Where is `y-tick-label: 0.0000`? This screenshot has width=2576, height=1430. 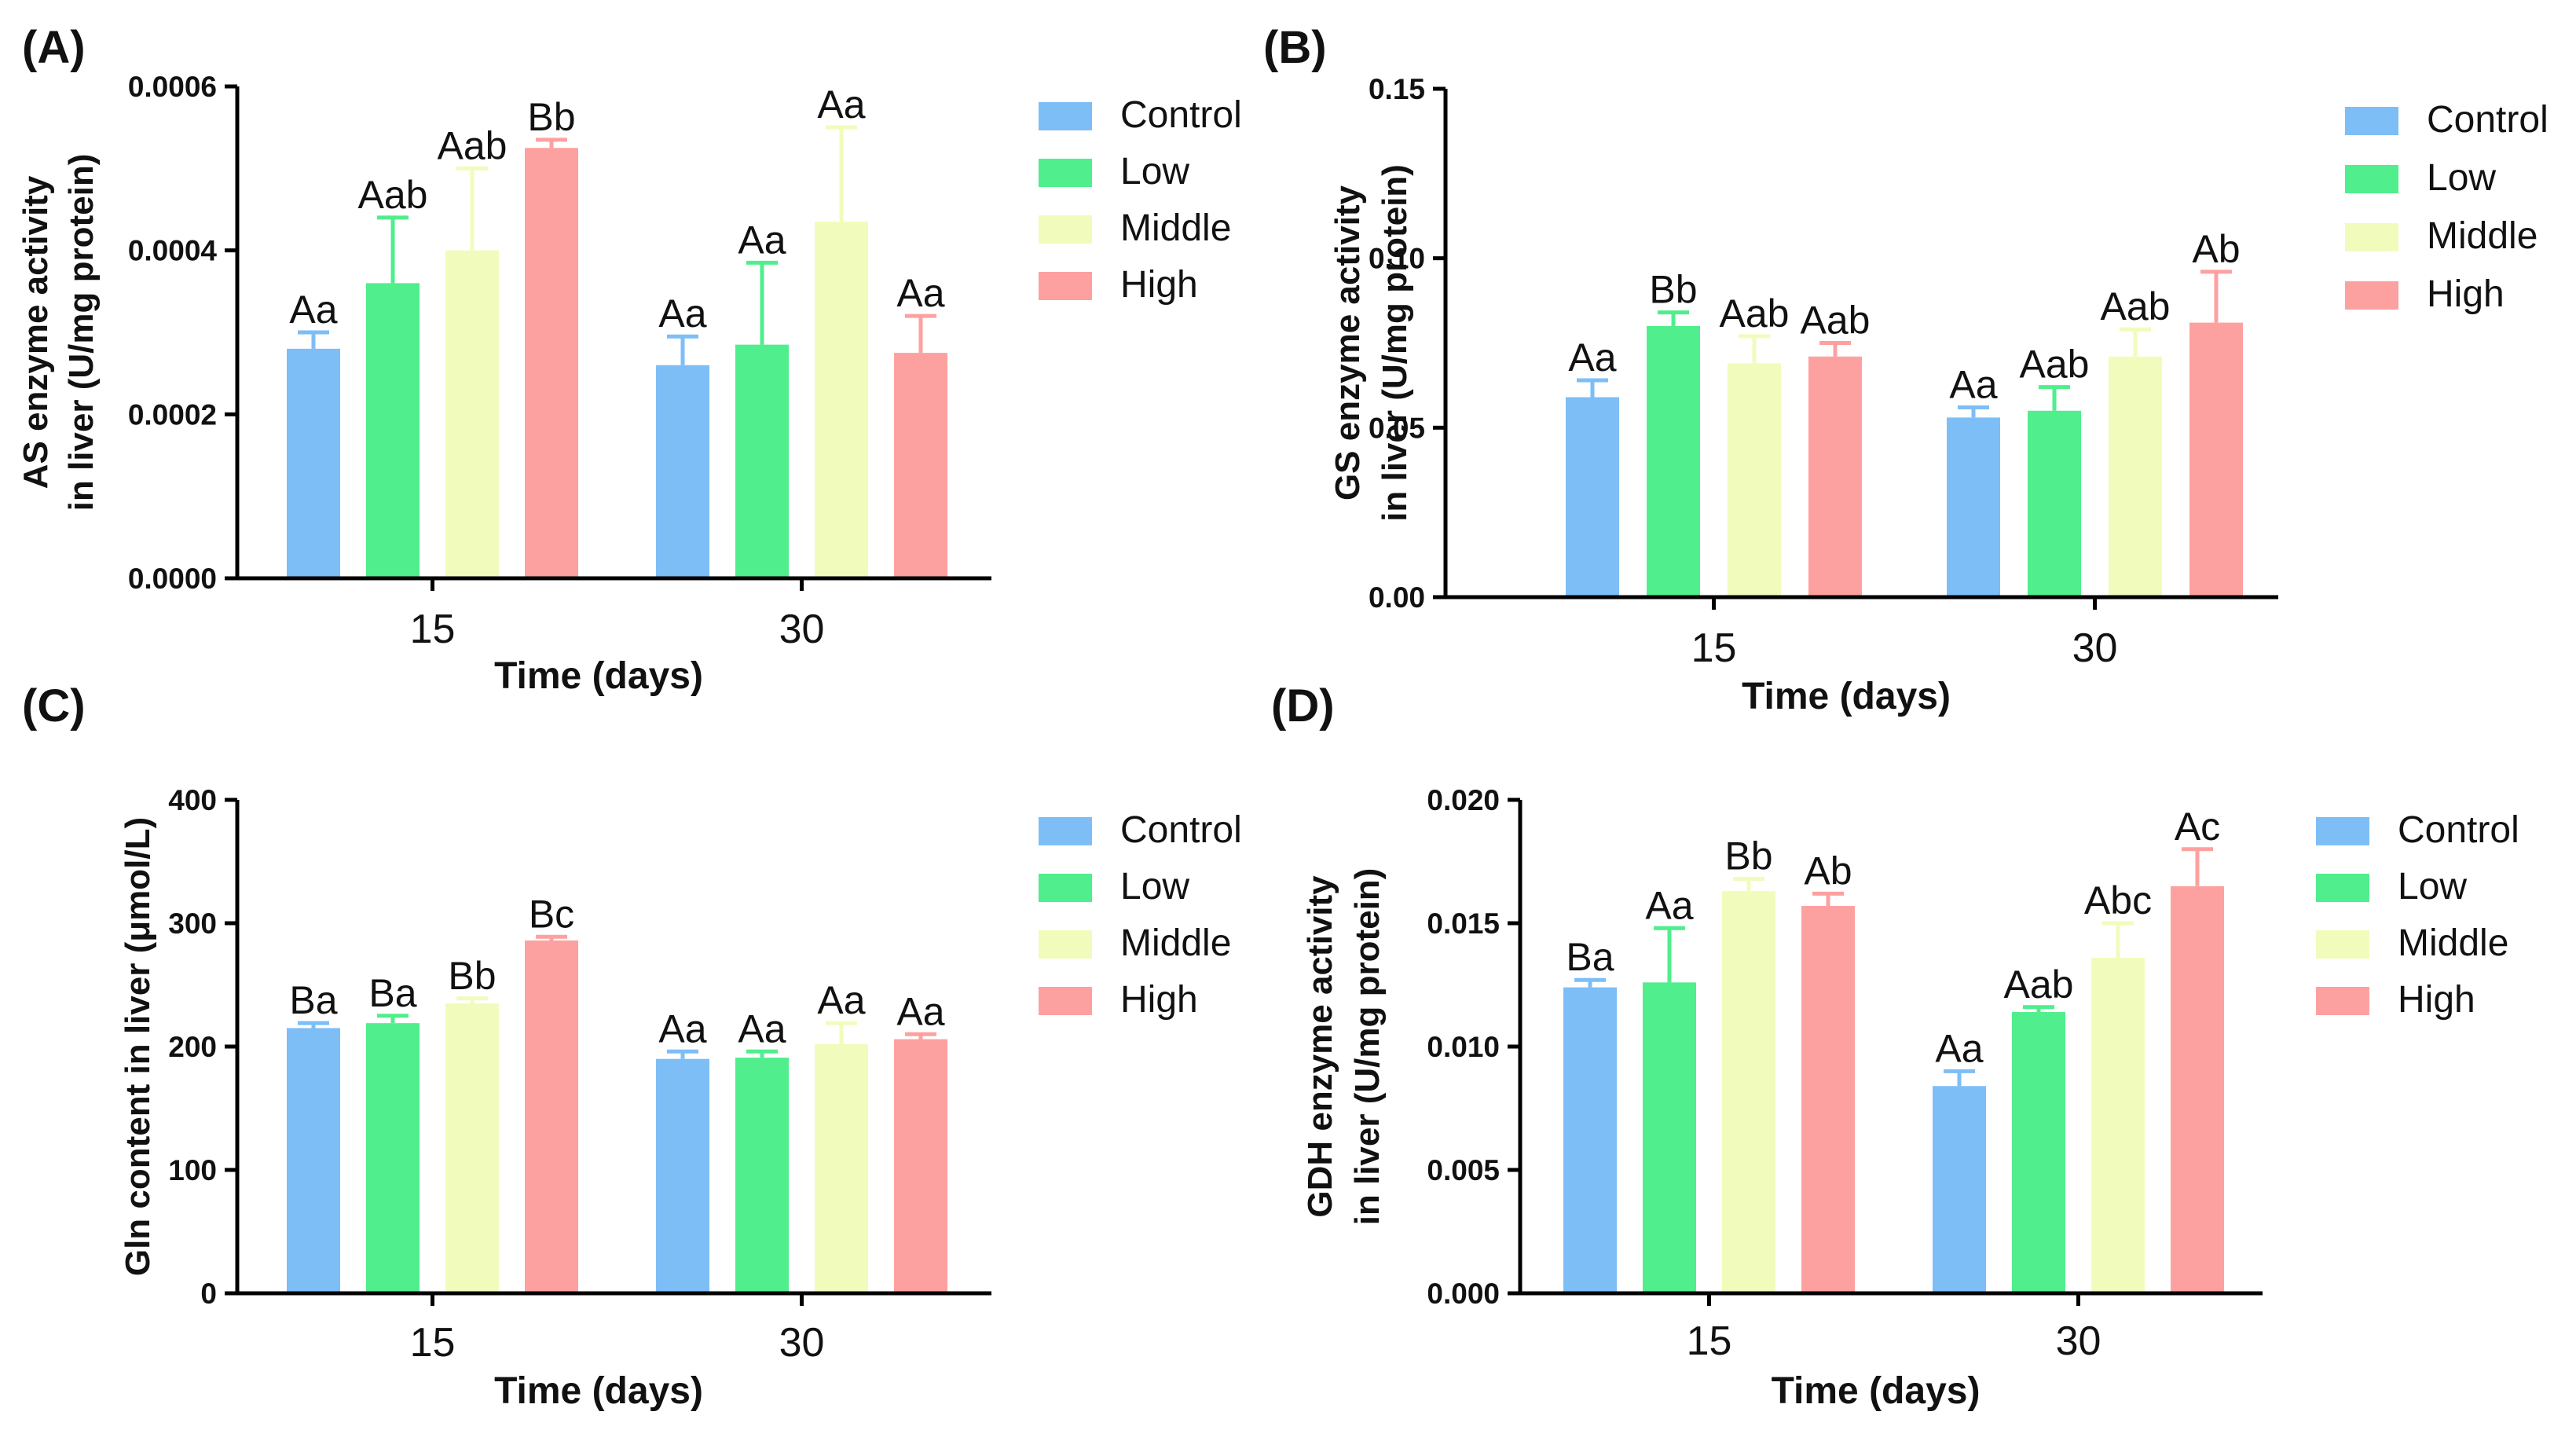
y-tick-label: 0.0000 is located at coordinates (172, 579).